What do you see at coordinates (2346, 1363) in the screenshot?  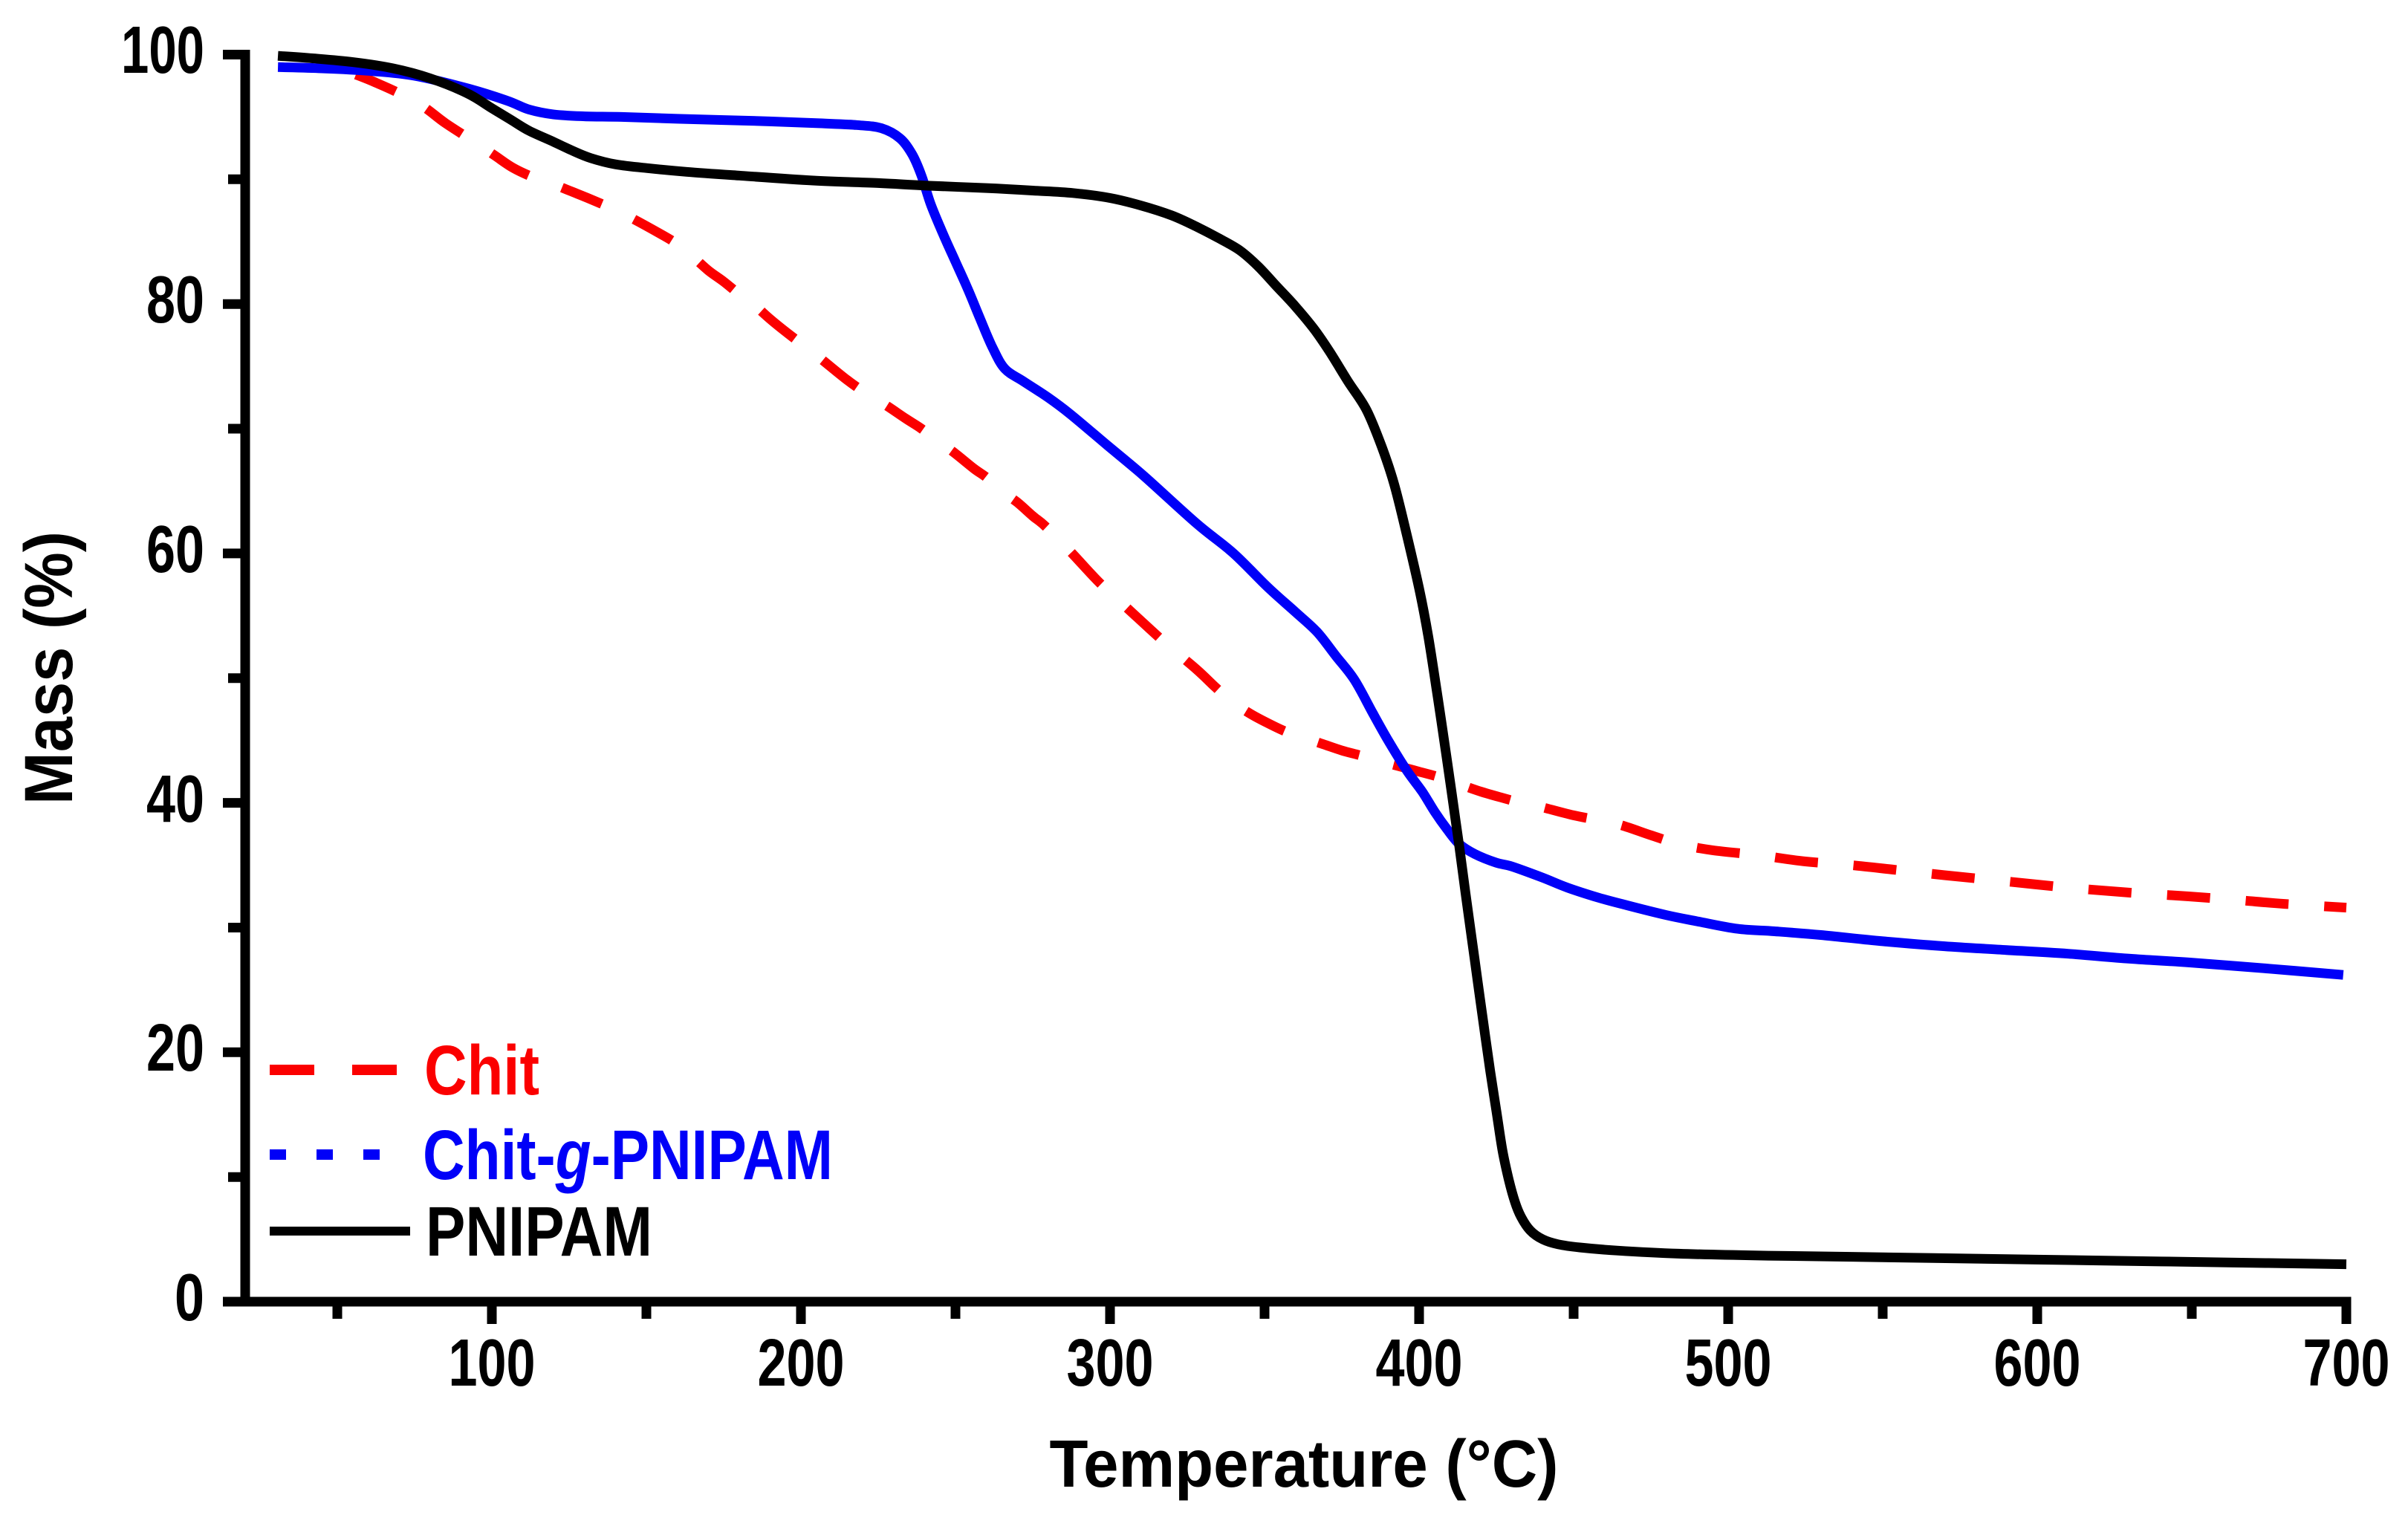 I see `svg-text: 700` at bounding box center [2346, 1363].